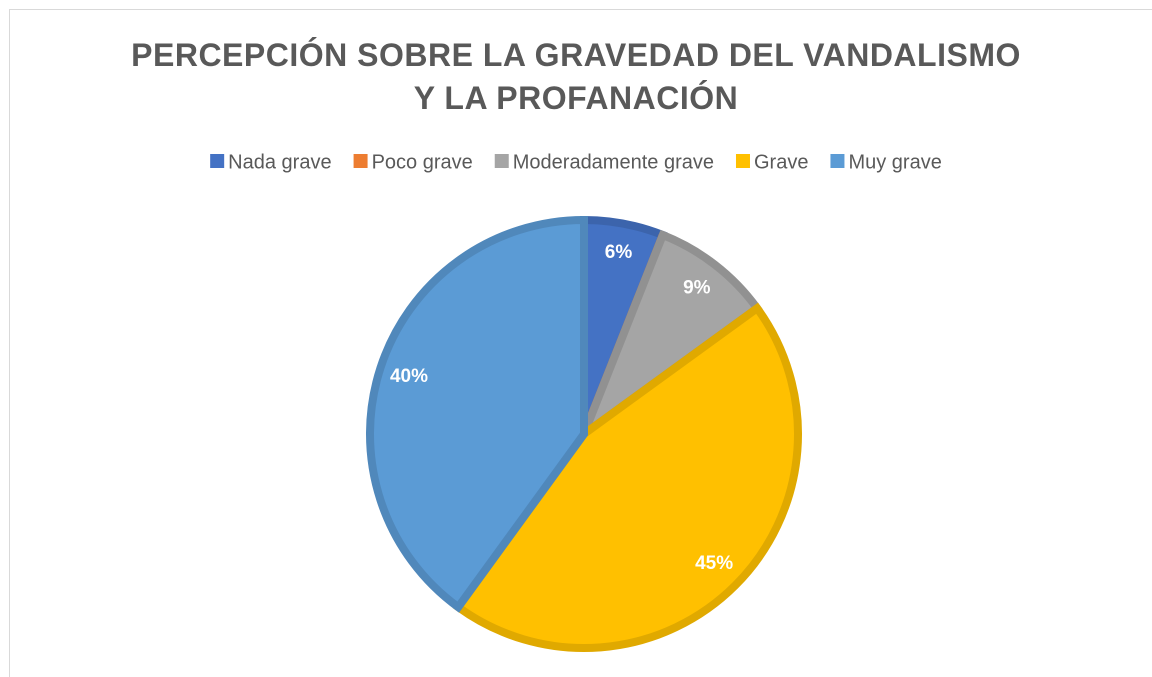 The height and width of the screenshot is (677, 1152). Describe the element at coordinates (894, 162) in the screenshot. I see `legend-label: Muy grave` at that location.